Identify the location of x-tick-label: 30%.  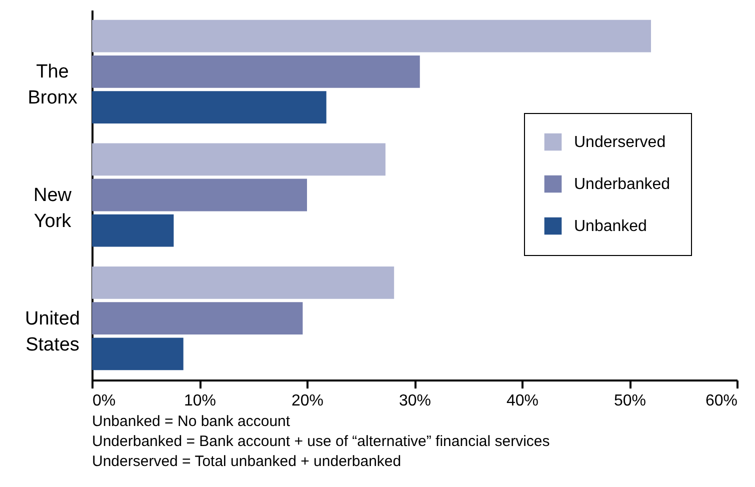
(415, 401).